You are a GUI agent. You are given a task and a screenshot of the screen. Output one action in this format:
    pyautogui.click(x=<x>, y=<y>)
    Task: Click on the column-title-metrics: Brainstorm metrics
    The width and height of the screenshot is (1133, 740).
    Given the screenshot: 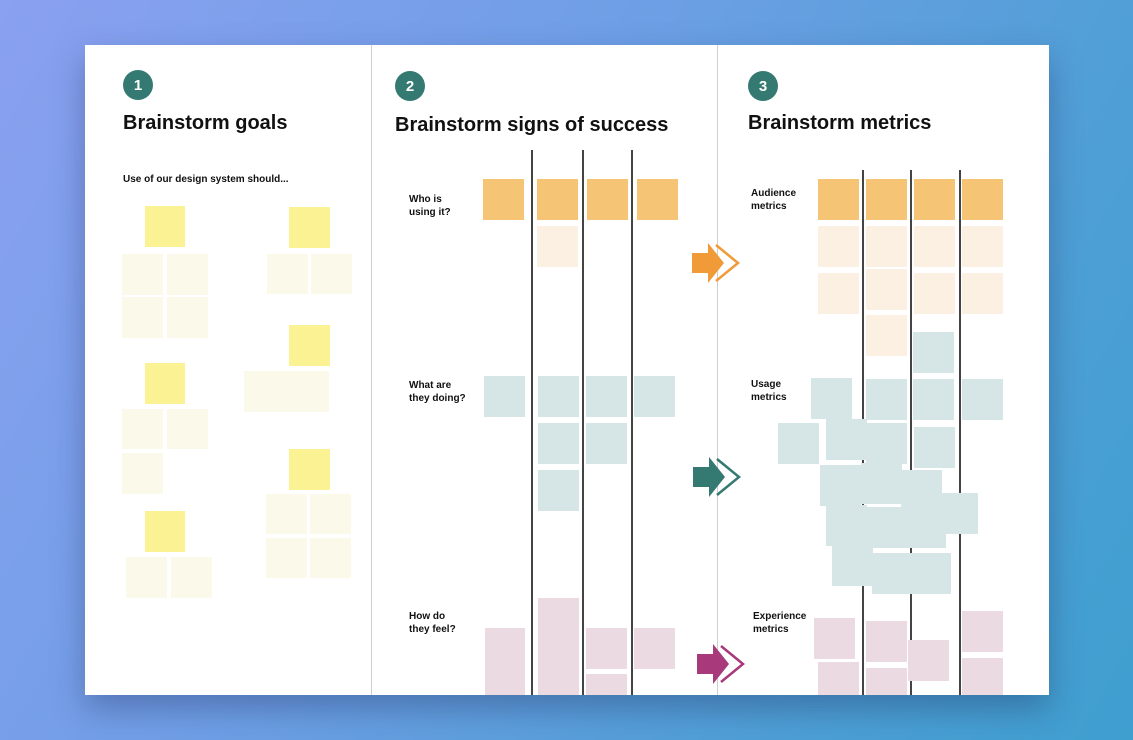 What is the action you would take?
    pyautogui.click(x=840, y=123)
    